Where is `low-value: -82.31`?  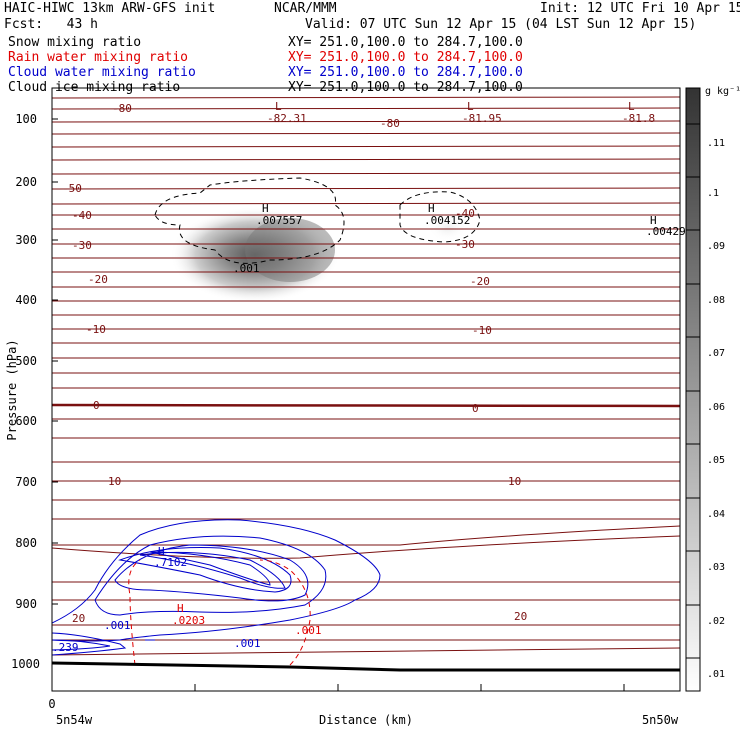 low-value: -82.31 is located at coordinates (287, 118).